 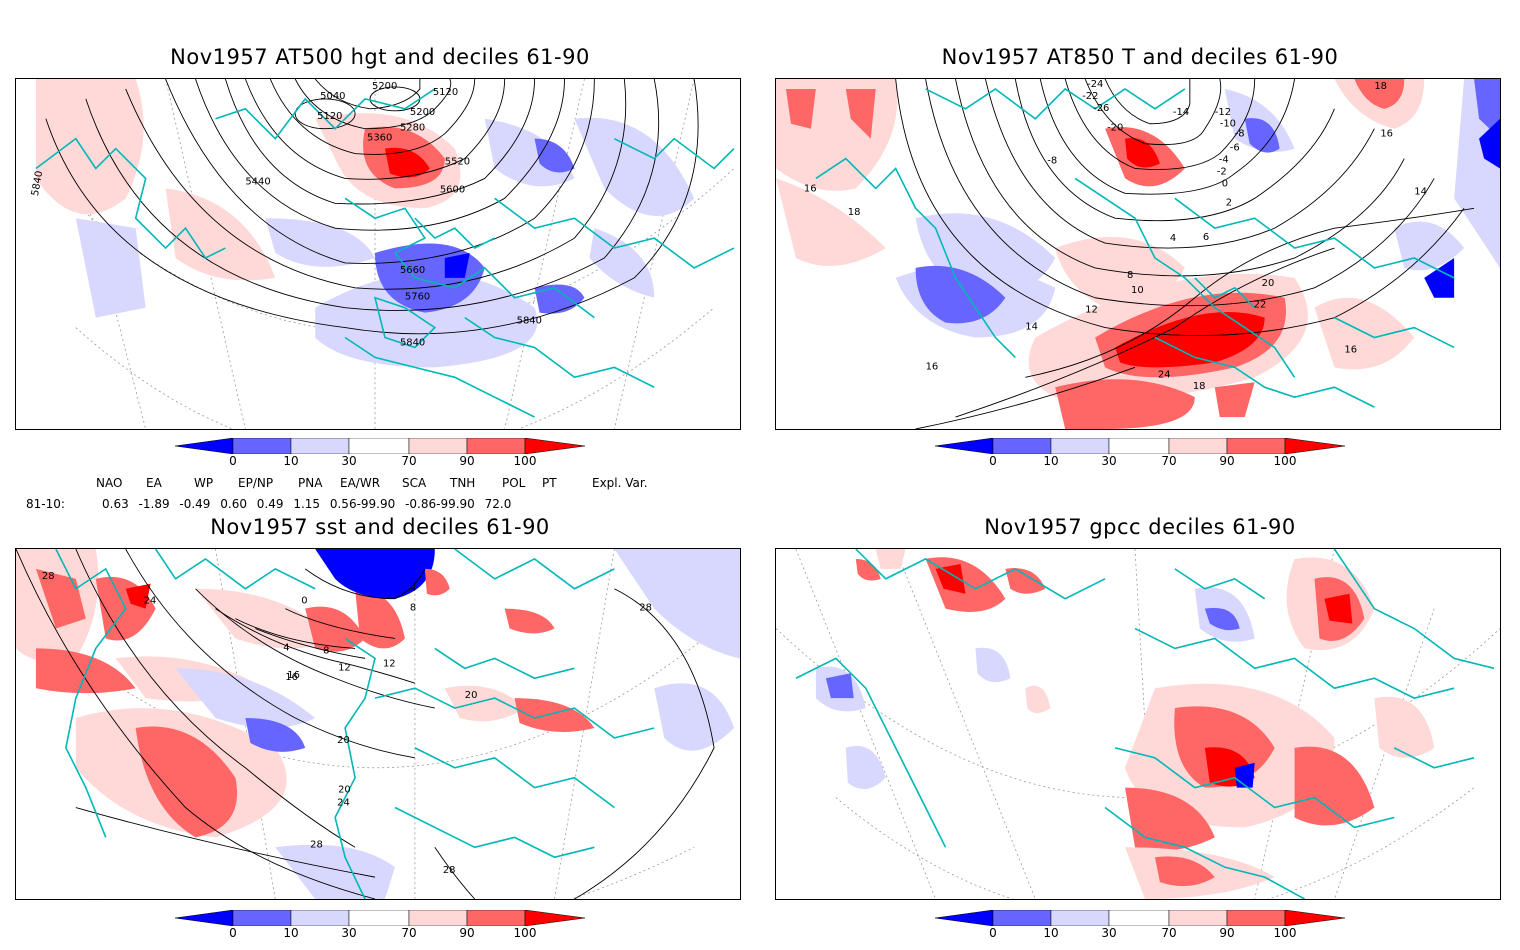 I want to click on contour-label: -24, so click(x=1095, y=84).